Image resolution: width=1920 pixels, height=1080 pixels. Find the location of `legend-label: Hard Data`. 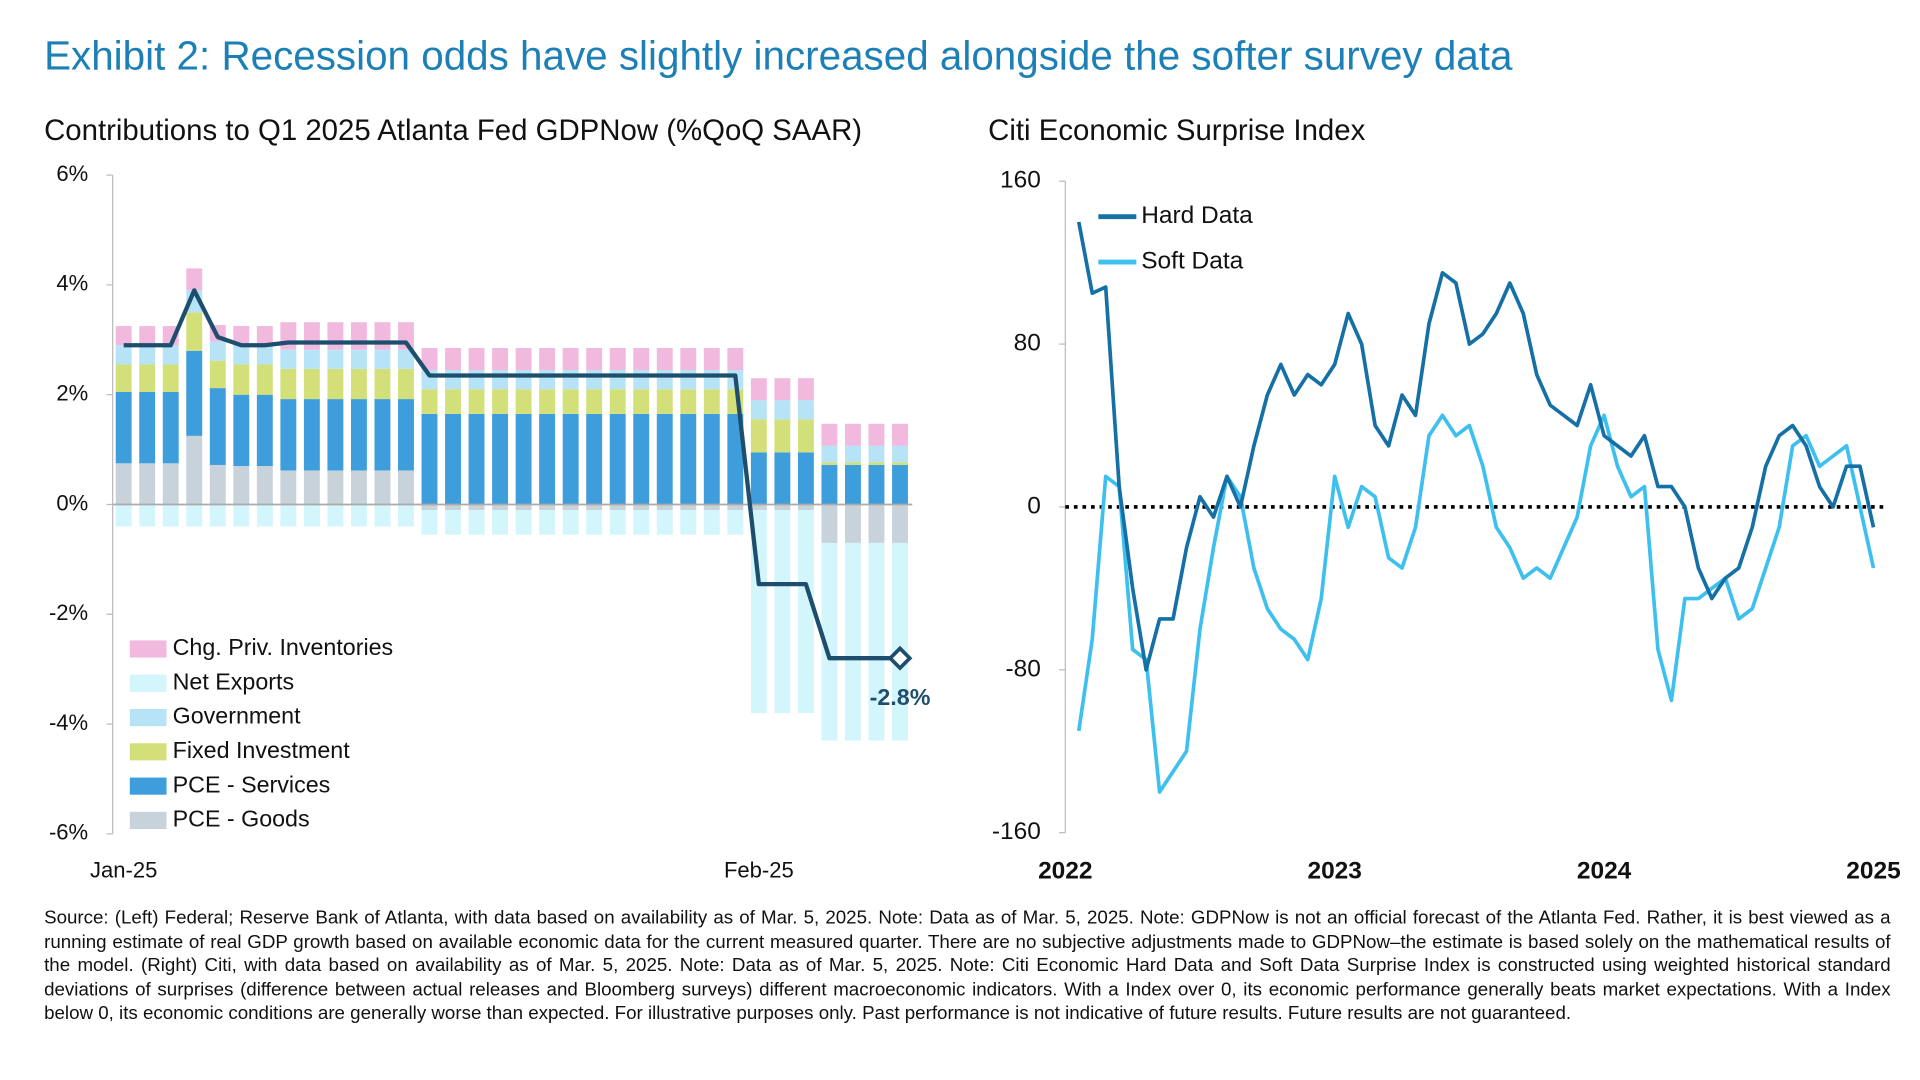

legend-label: Hard Data is located at coordinates (1197, 215).